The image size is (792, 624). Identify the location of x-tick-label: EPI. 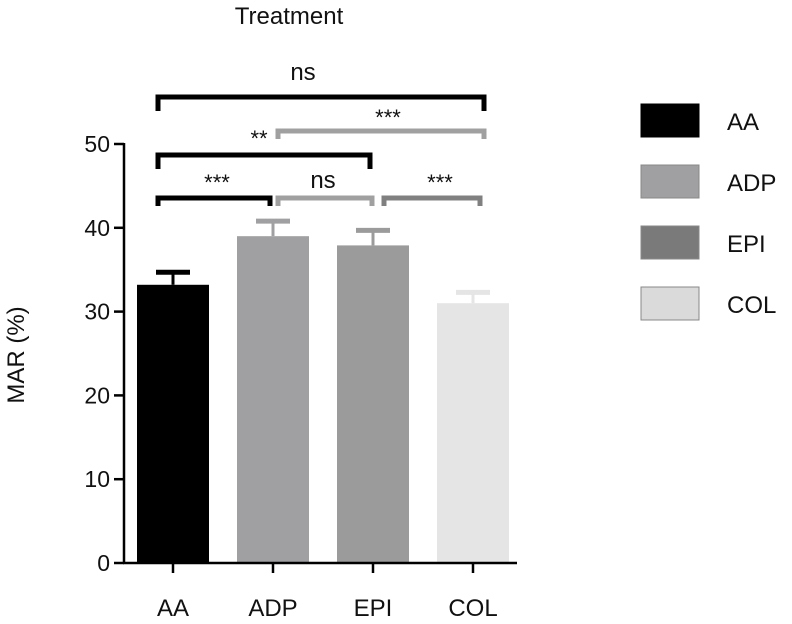
(373, 608).